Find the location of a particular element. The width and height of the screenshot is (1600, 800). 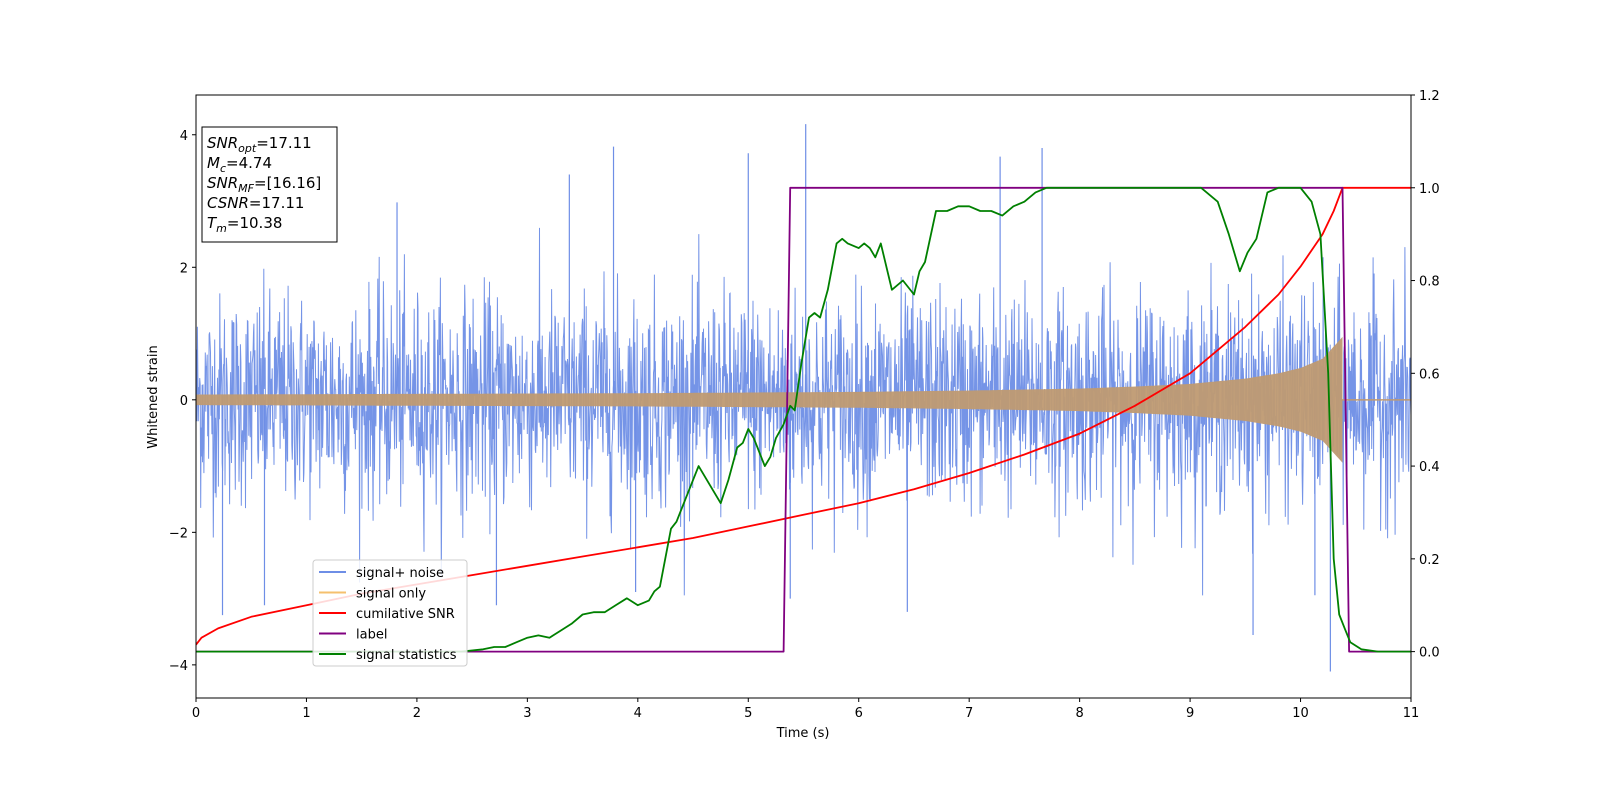

x-tick-label: 2 is located at coordinates (417, 713).